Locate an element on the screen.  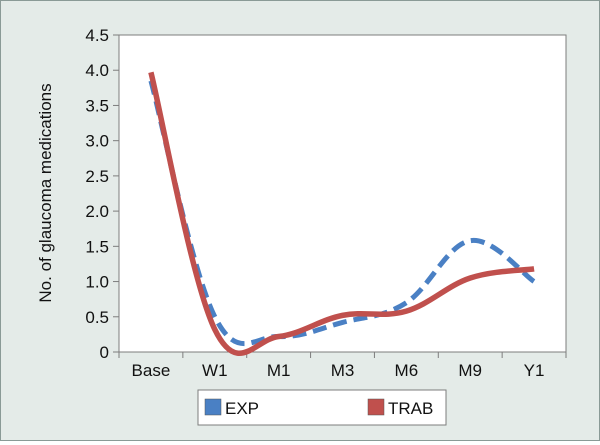
x-axis: Base W1 M1 M3 M6 M9 Y1 is located at coordinates (342, 366).